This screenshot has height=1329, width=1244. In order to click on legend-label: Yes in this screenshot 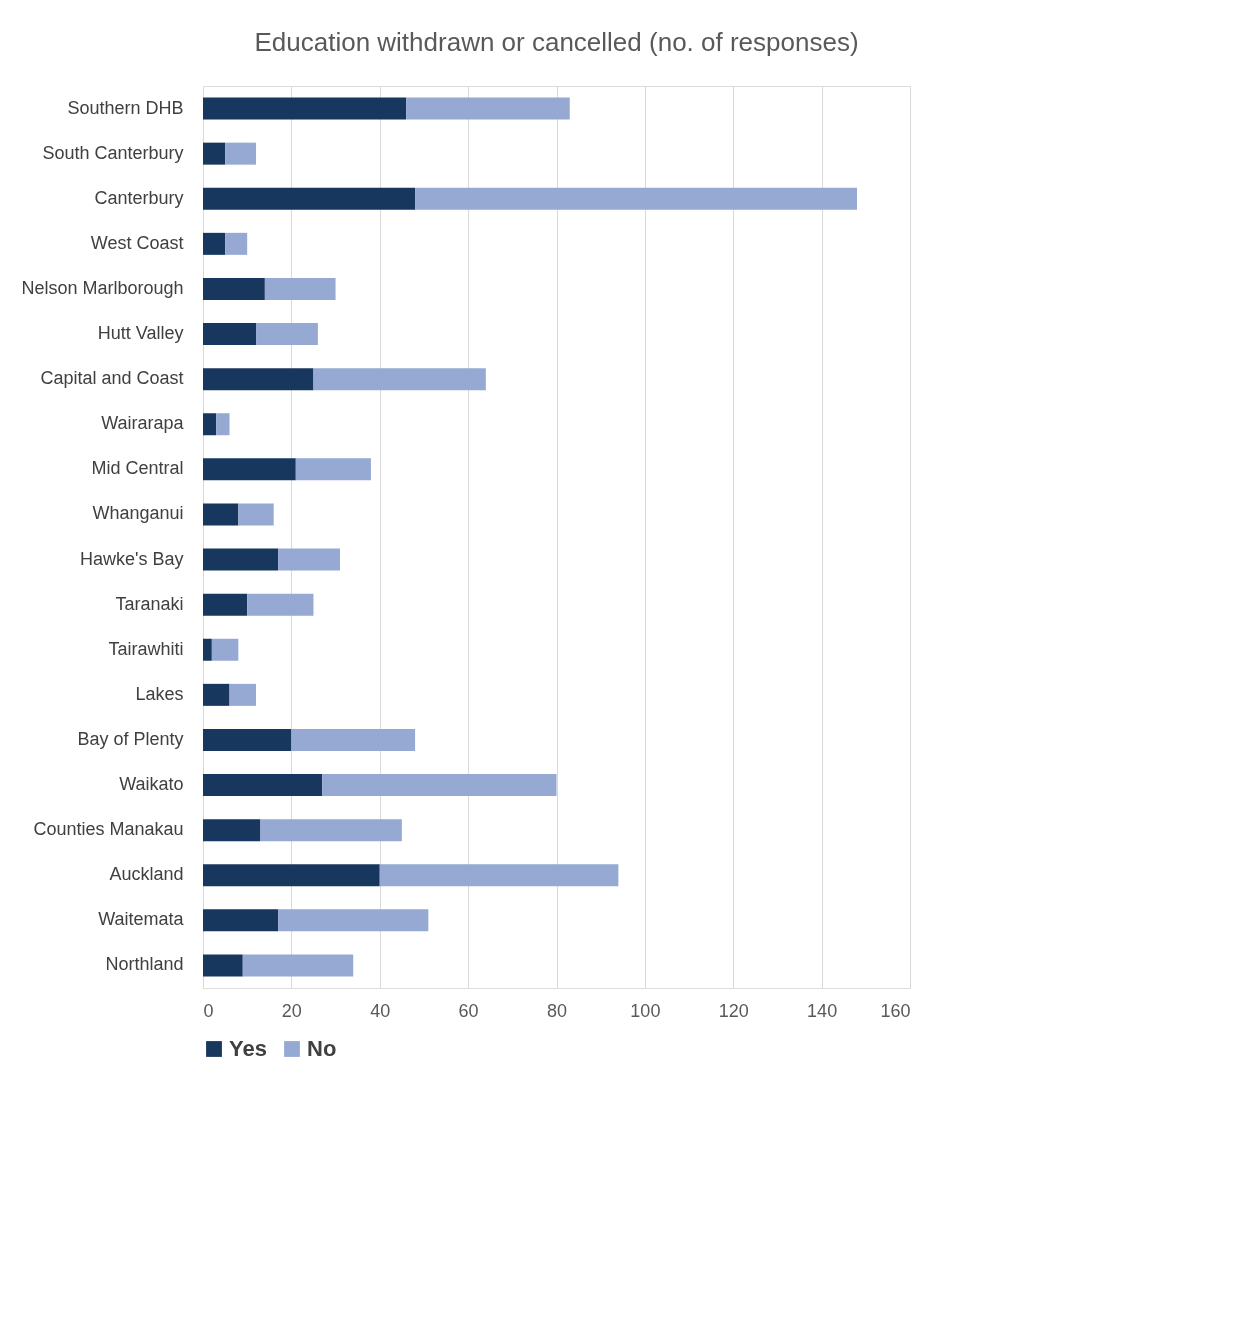, I will do `click(248, 1048)`.